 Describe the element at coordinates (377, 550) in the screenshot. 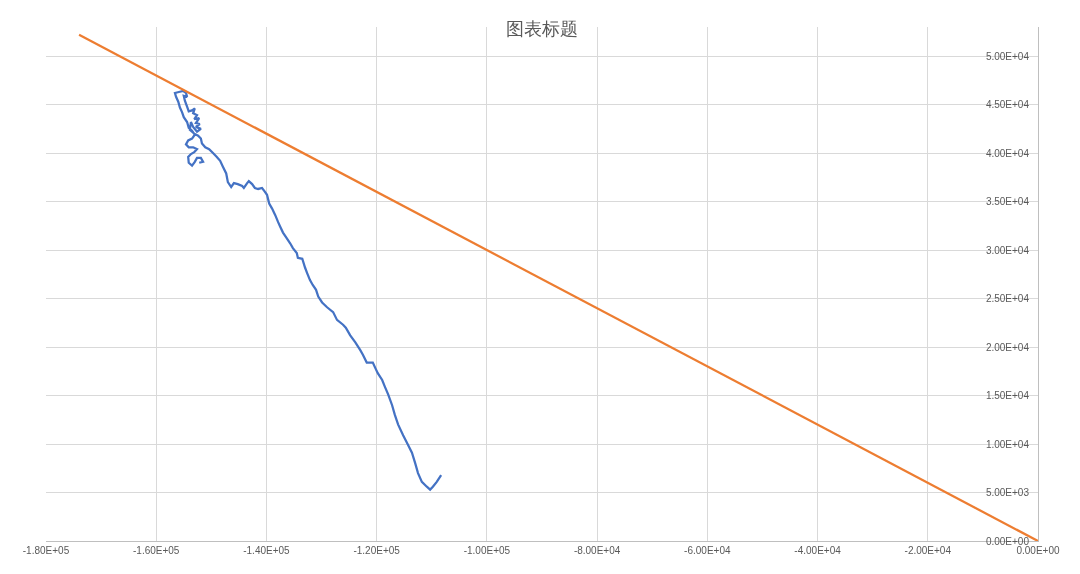

I see `x-tick-label: -1.20E+05` at that location.